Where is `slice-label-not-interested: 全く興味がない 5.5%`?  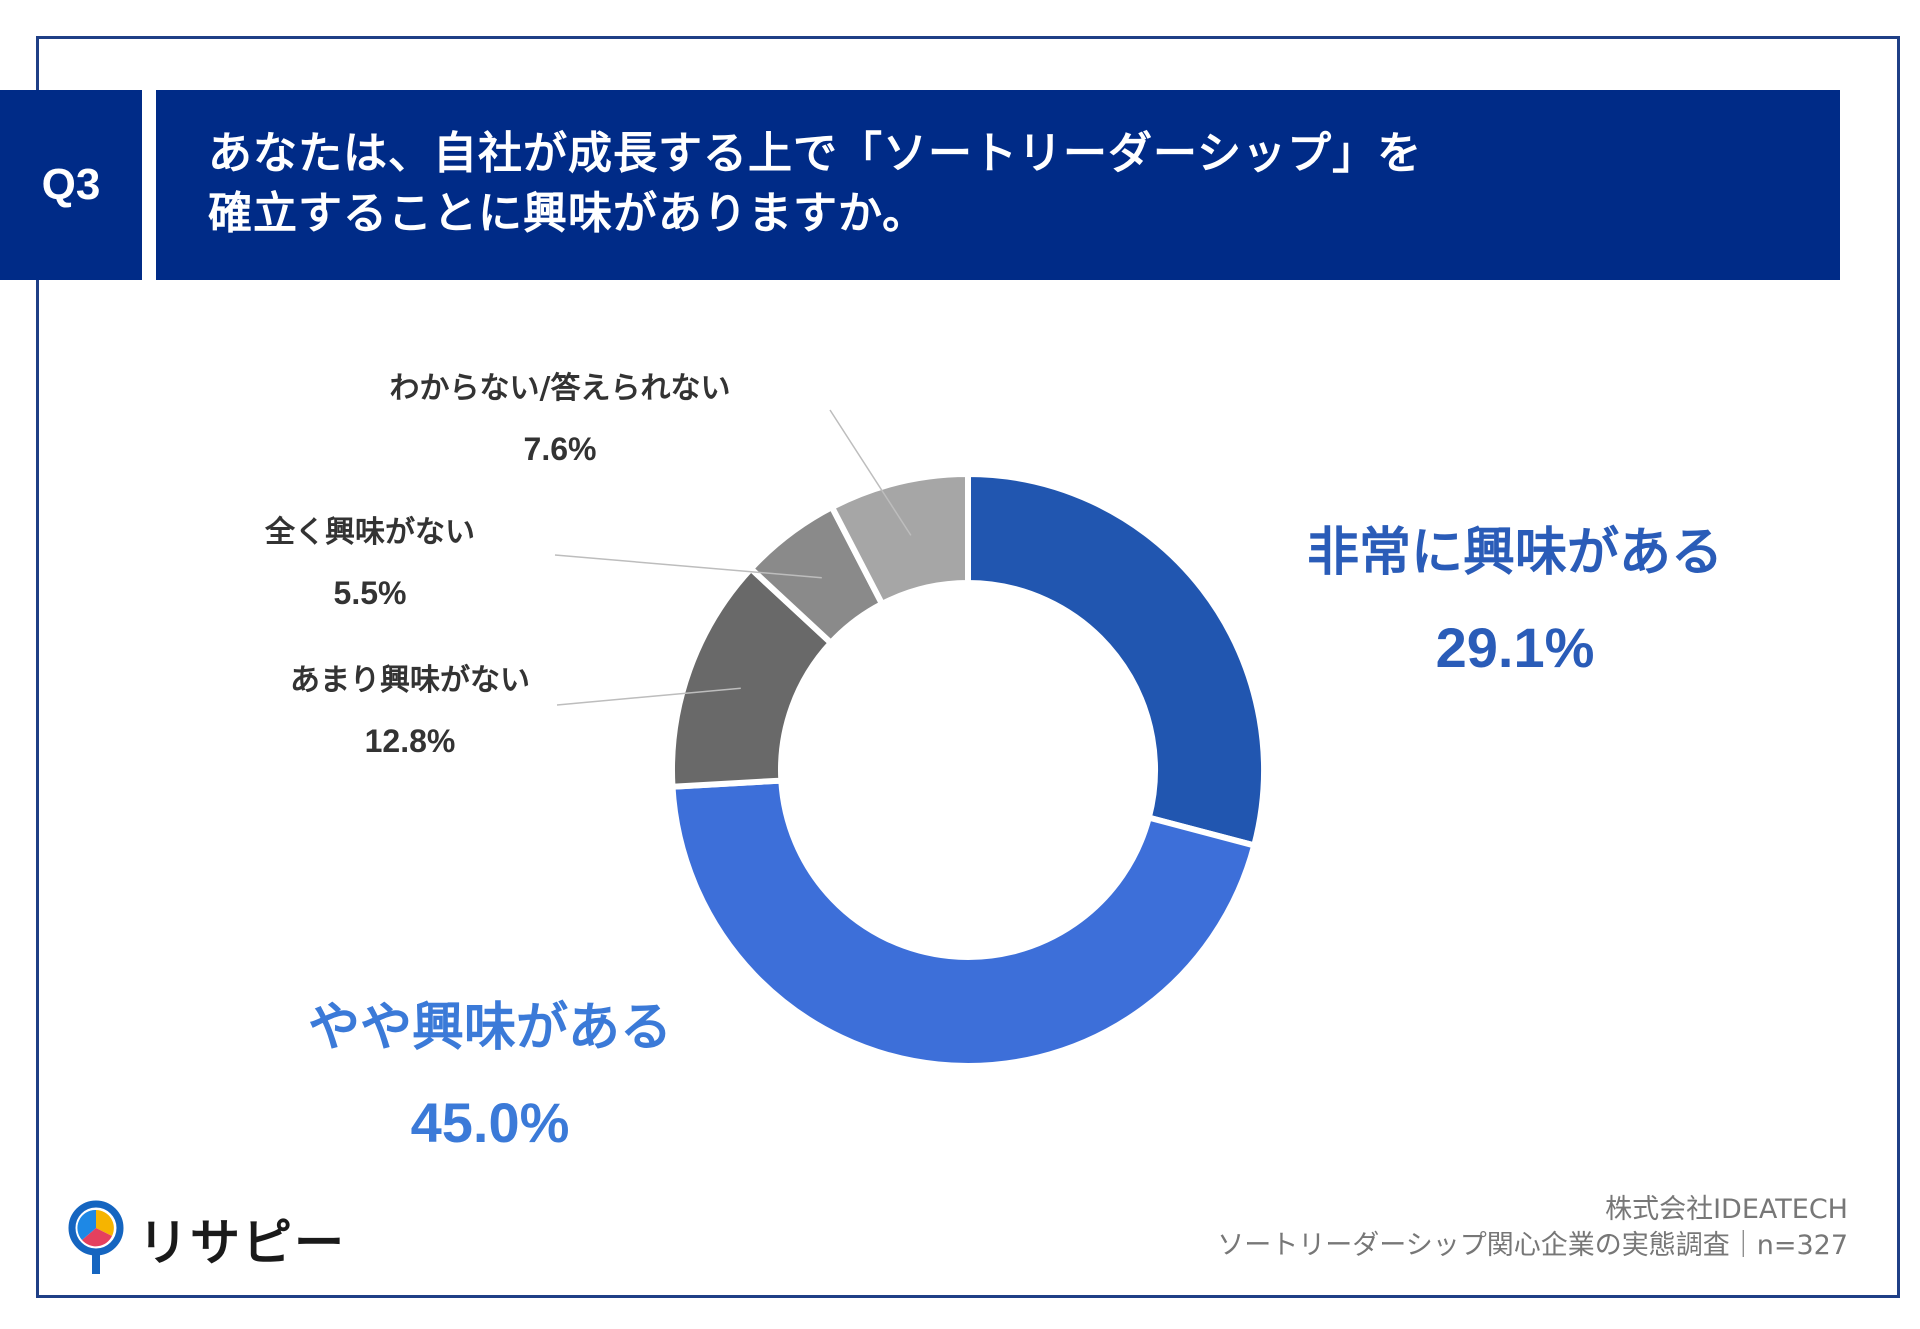 slice-label-not-interested: 全く興味がない 5.5% is located at coordinates (370, 559).